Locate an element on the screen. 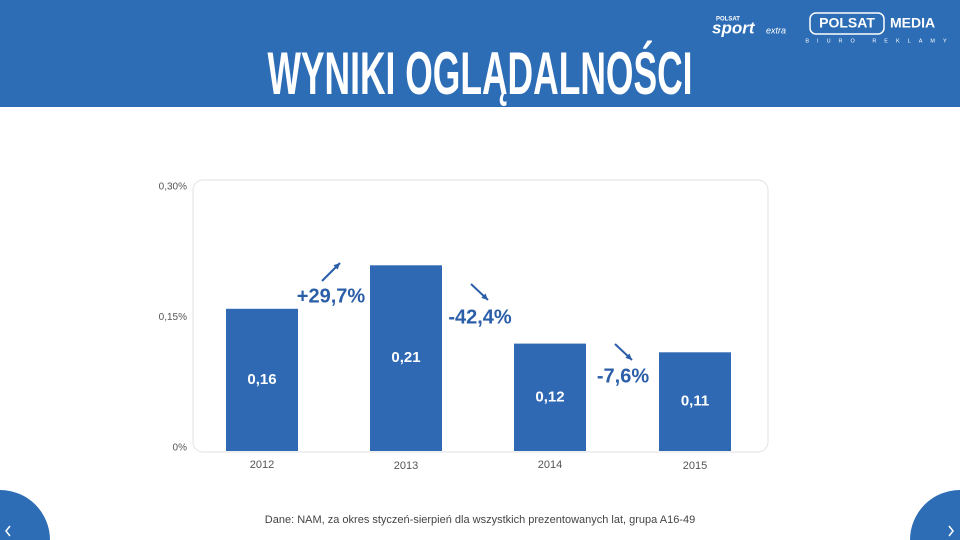 Image resolution: width=960 pixels, height=540 pixels. x-tick-label: 2015 is located at coordinates (695, 466).